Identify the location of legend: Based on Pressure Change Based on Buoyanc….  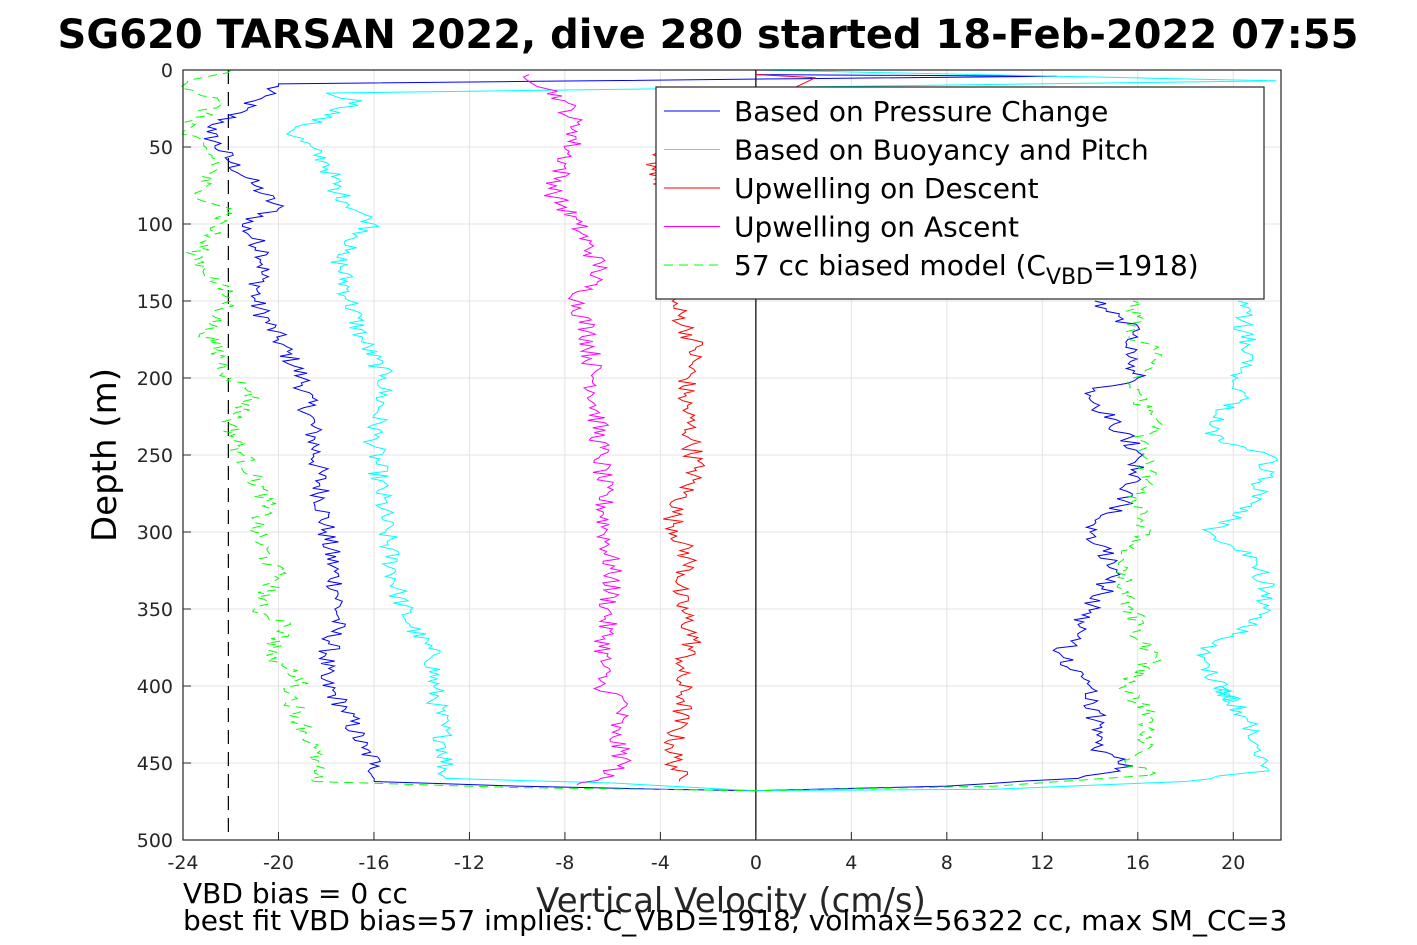
(960, 193).